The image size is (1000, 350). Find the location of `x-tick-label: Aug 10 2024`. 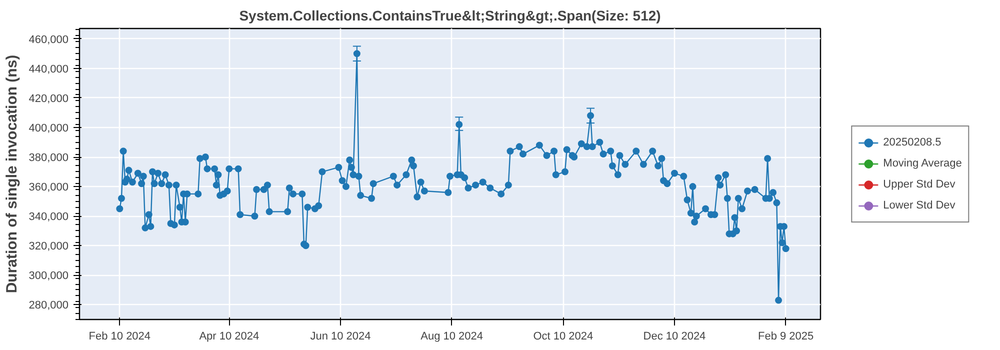

x-tick-label: Aug 10 2024 is located at coordinates (452, 336).